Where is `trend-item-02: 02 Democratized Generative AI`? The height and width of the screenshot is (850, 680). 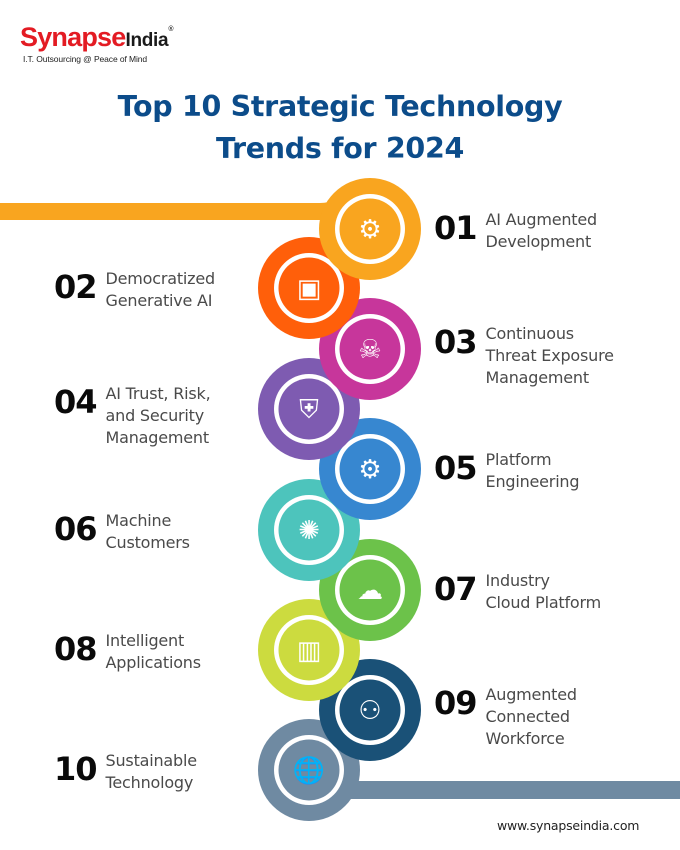
trend-item-02: 02 Democratized Generative AI is located at coordinates (134, 290).